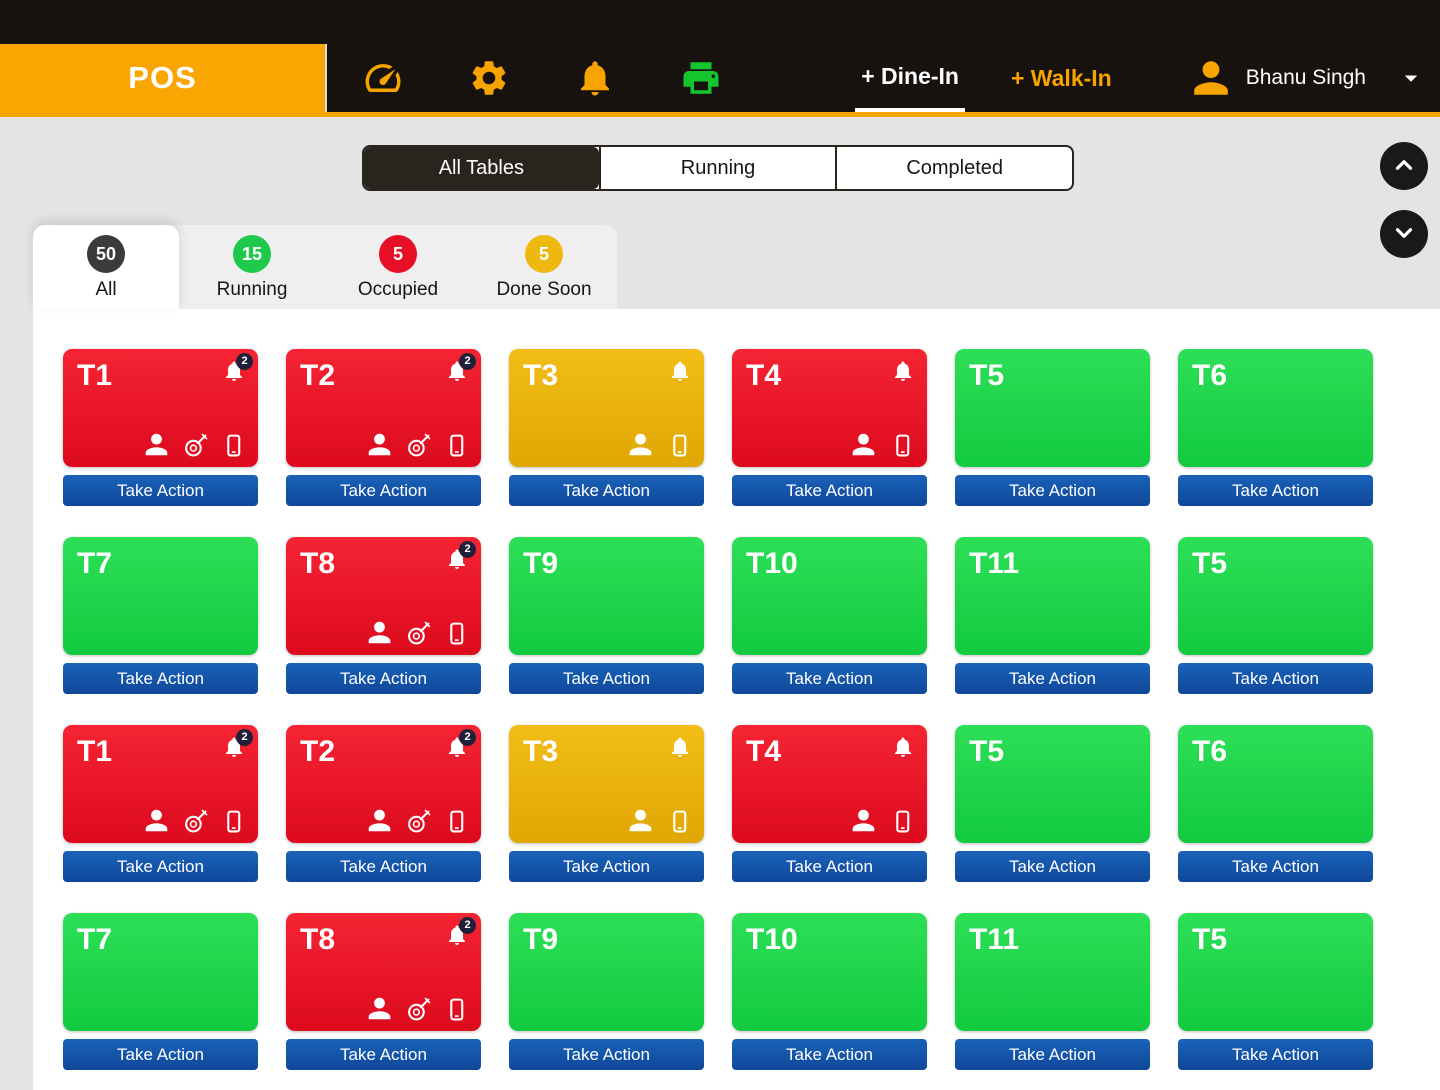 Image resolution: width=1440 pixels, height=1090 pixels. I want to click on top-bar: POS + Dine-In + Walk-In Bhanu Singh, so click(720, 58).